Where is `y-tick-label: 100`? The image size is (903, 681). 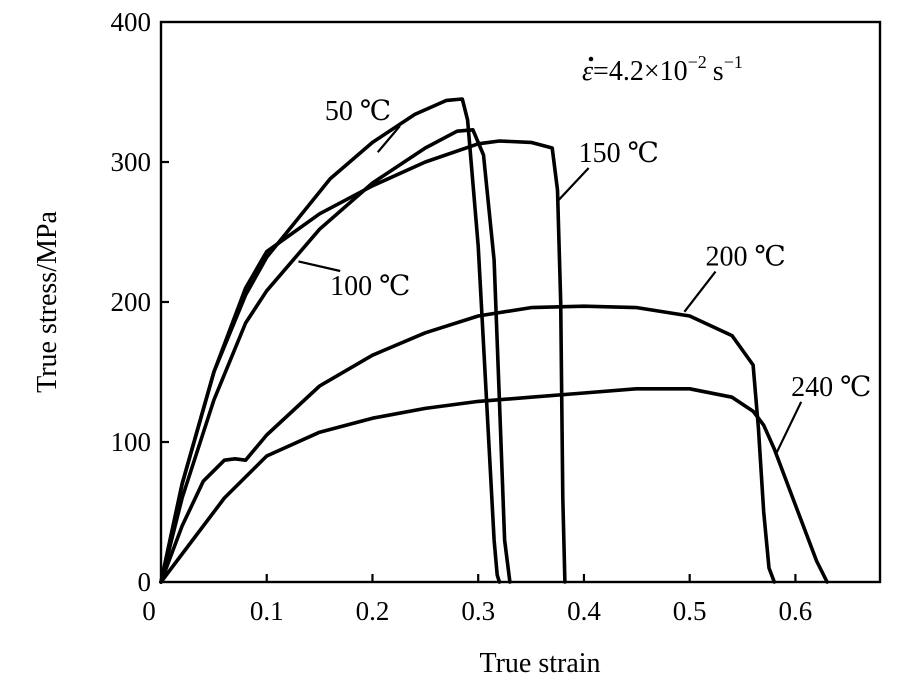 y-tick-label: 100 is located at coordinates (131, 442).